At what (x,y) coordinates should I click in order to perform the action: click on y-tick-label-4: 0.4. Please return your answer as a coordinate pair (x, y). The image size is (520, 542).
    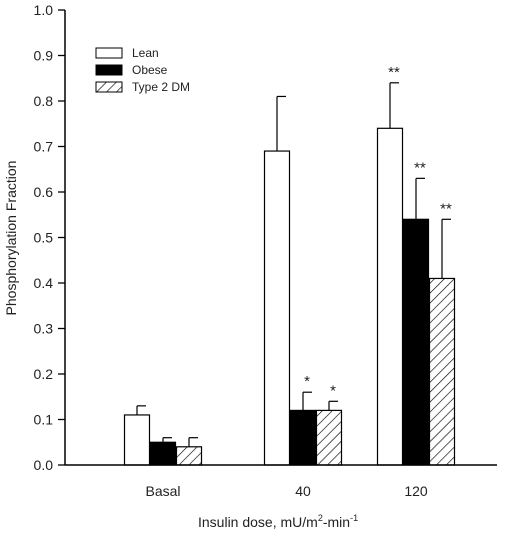
    Looking at the image, I should click on (44, 283).